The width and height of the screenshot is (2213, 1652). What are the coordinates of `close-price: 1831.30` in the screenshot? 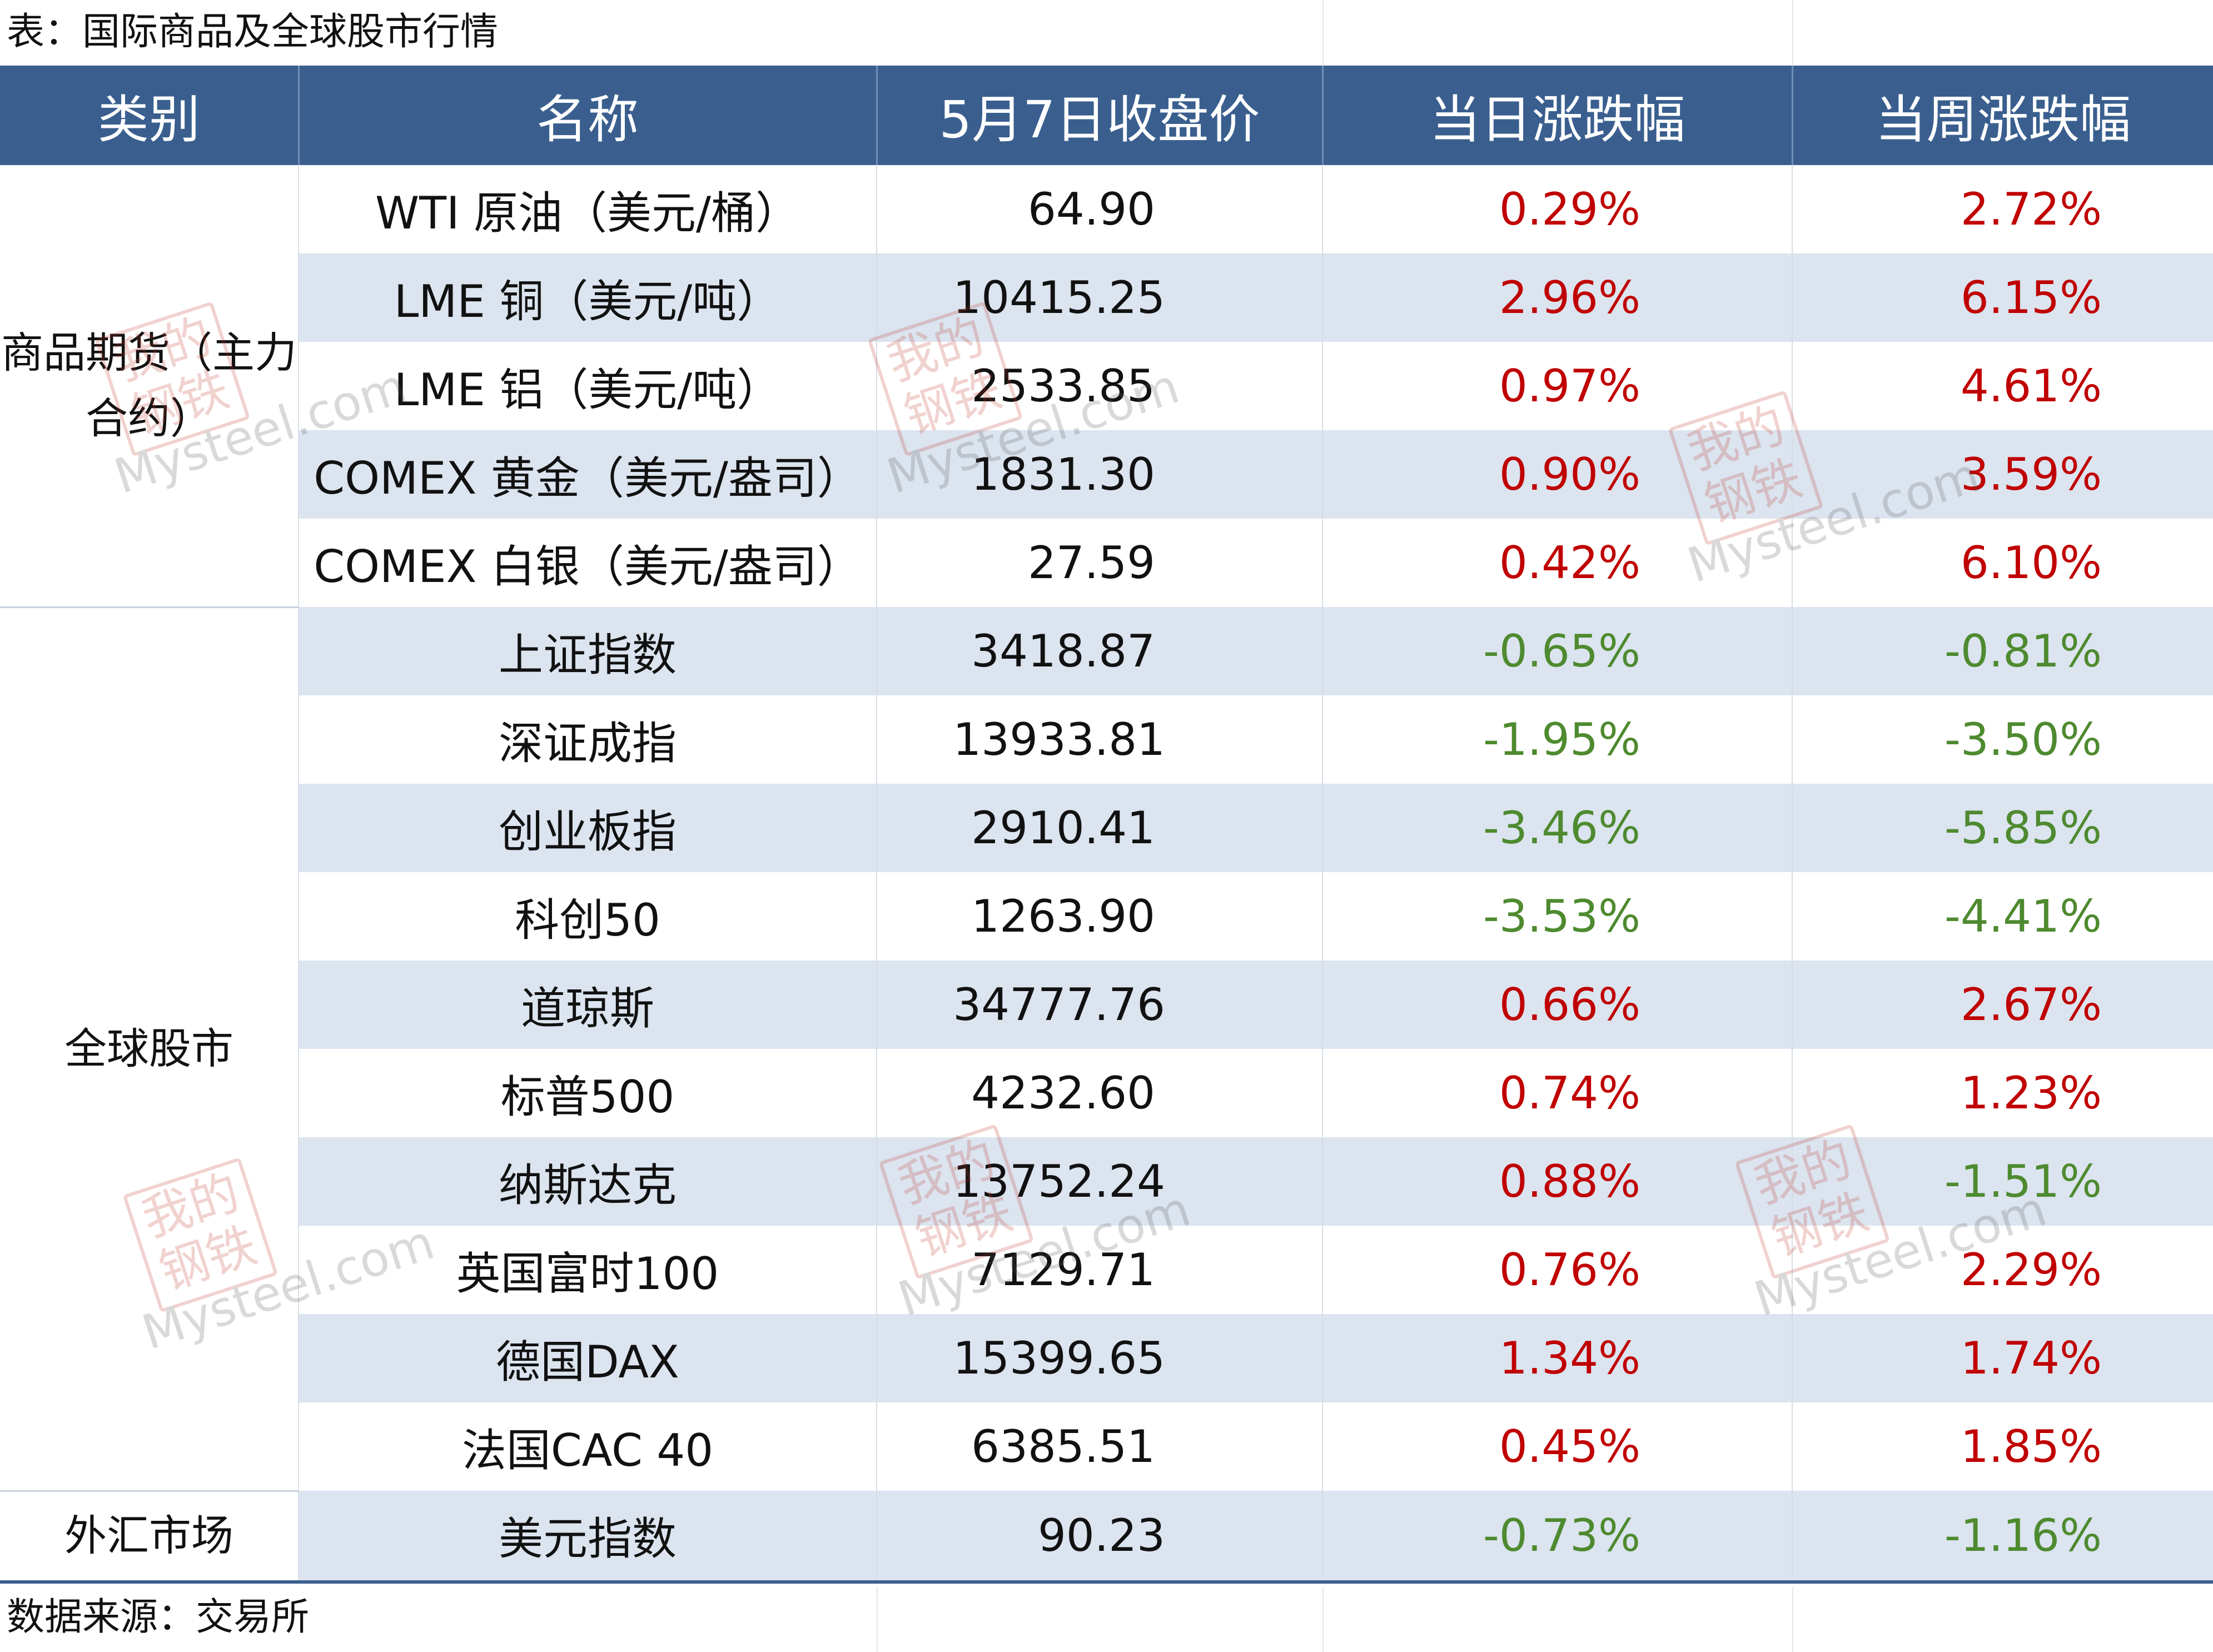 It's located at (1100, 474).